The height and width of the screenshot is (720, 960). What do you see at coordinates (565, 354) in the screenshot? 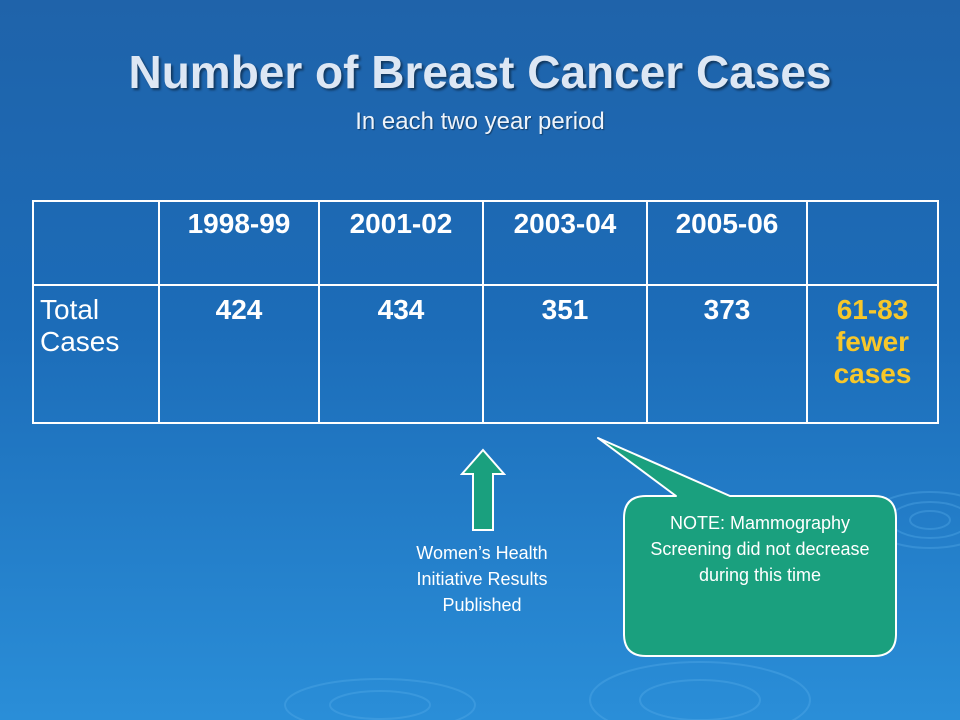
I see `cell-value: 351` at bounding box center [565, 354].